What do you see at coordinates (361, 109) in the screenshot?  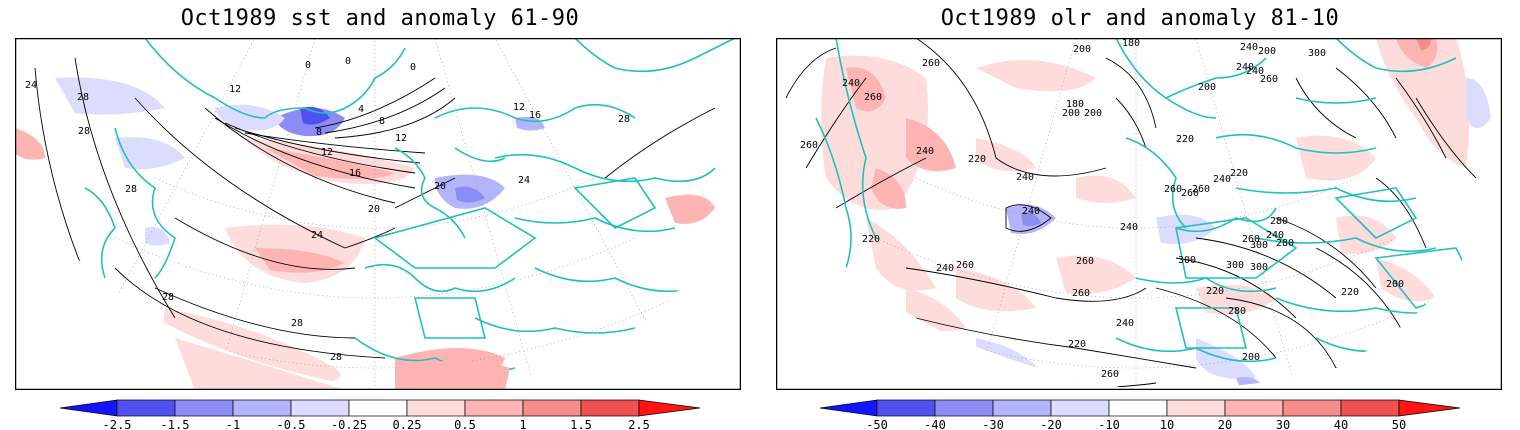 I see `contour-label: 4` at bounding box center [361, 109].